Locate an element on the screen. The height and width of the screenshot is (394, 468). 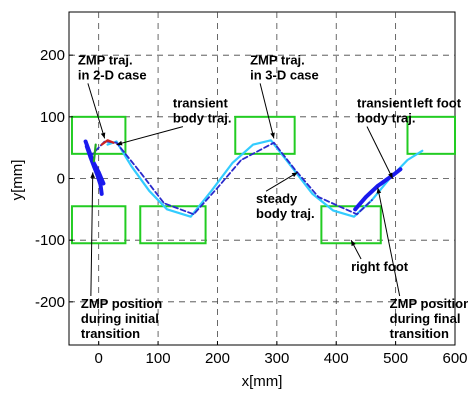
x-axis-label: x[mm] is located at coordinates (262, 381).